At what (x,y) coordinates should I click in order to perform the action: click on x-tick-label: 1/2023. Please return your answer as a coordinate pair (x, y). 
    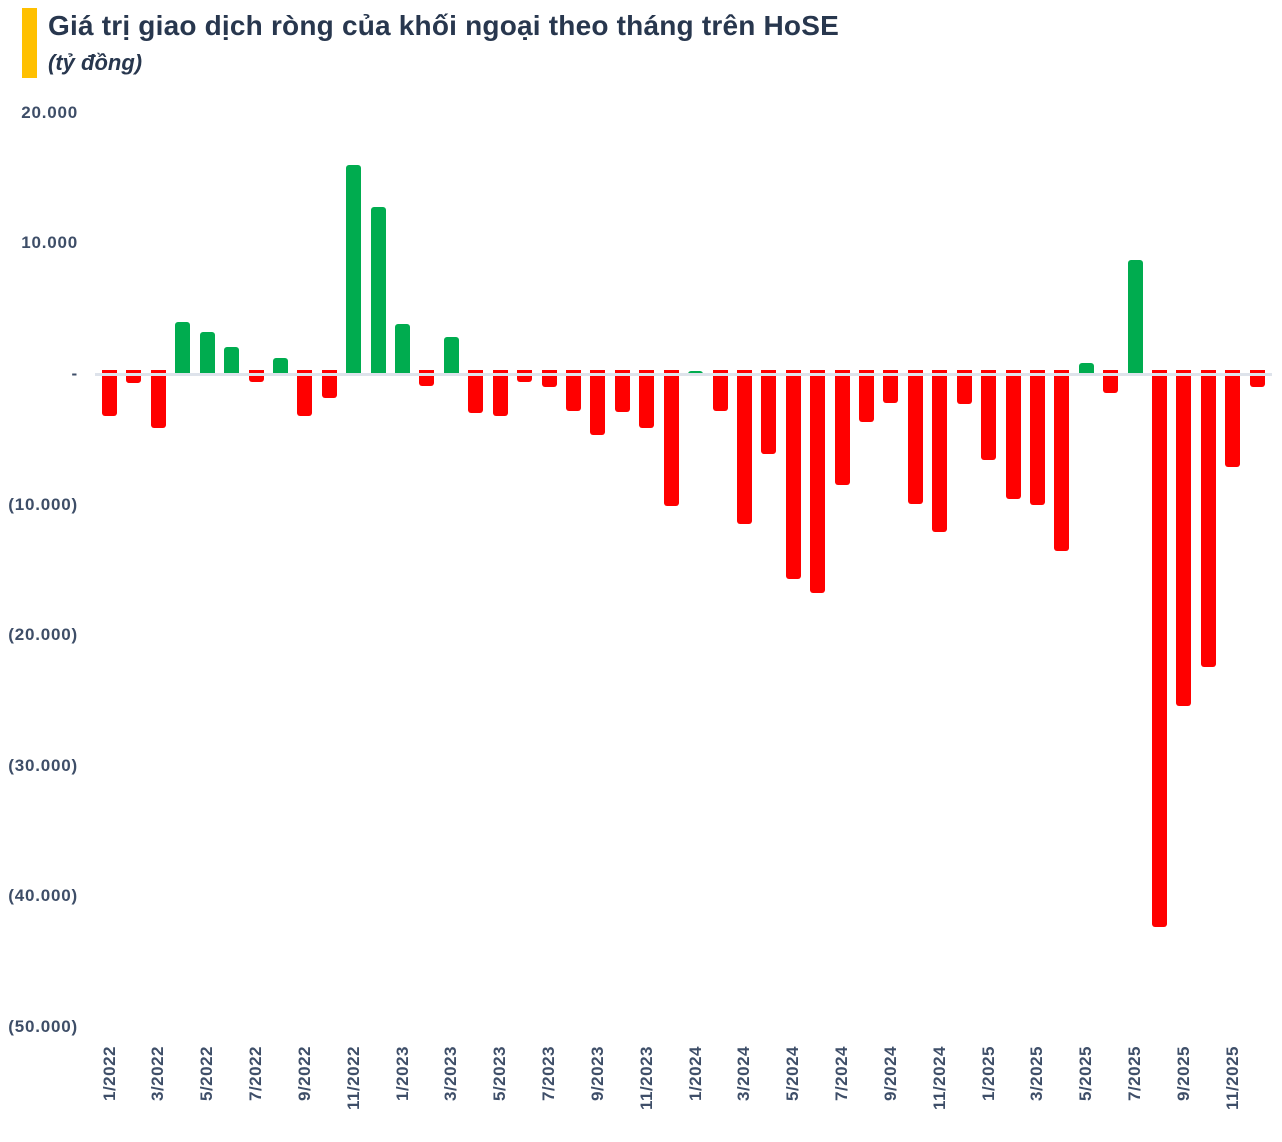
    Looking at the image, I should click on (402, 1073).